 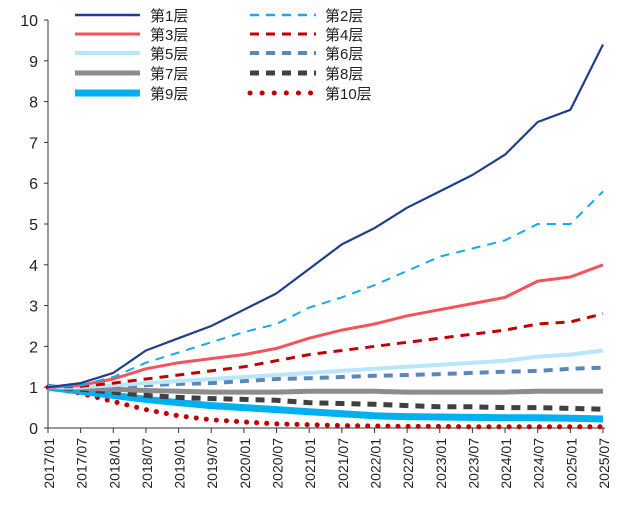 I want to click on legend-label-layer-4: 第4层, so click(x=344, y=35).